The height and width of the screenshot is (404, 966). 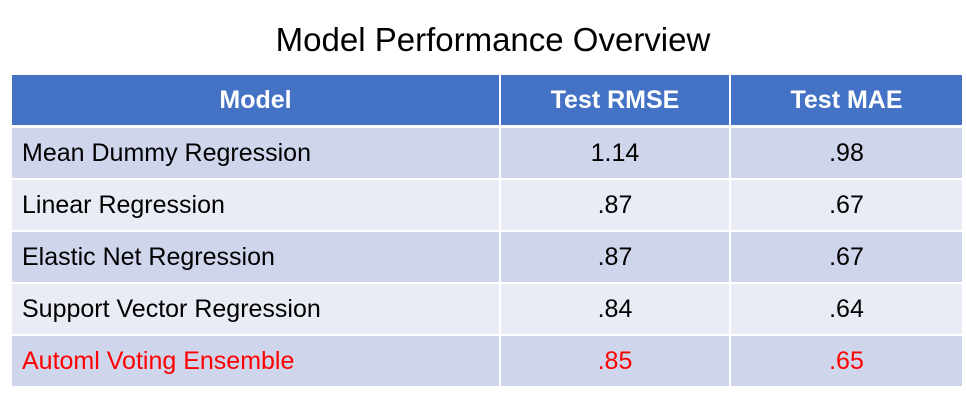 I want to click on model-name-cell: Mean Dummy Regression, so click(x=256, y=153).